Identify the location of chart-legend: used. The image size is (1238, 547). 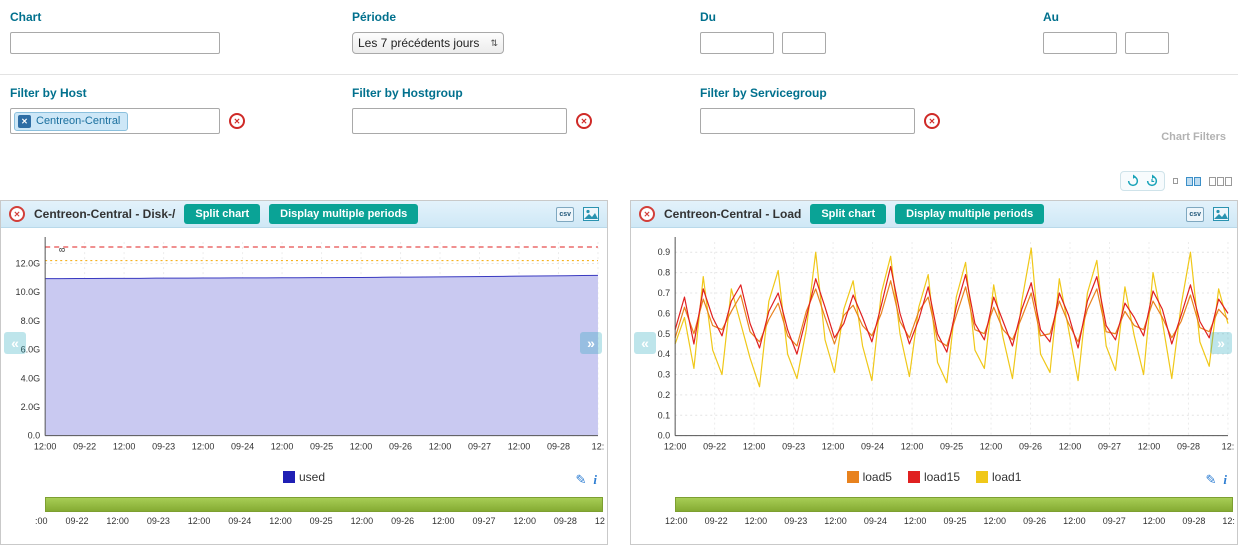
(303, 477).